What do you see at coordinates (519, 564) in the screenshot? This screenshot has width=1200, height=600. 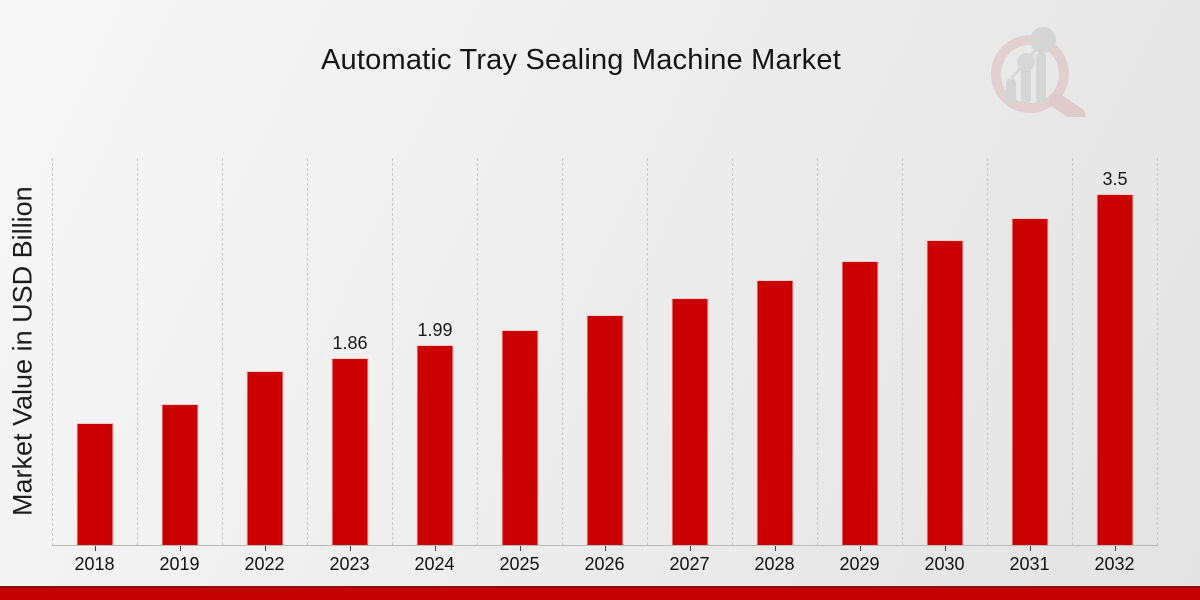 I see `x-axis-tick-label: 2025` at bounding box center [519, 564].